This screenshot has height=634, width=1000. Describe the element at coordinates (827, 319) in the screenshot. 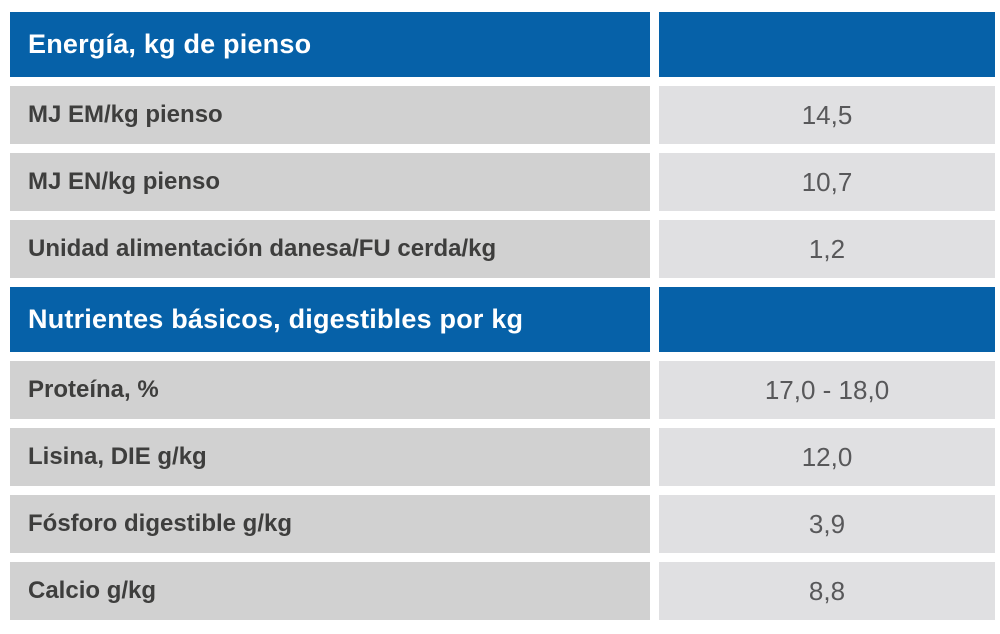

I see `section-header-nutrientes-spacer` at that location.